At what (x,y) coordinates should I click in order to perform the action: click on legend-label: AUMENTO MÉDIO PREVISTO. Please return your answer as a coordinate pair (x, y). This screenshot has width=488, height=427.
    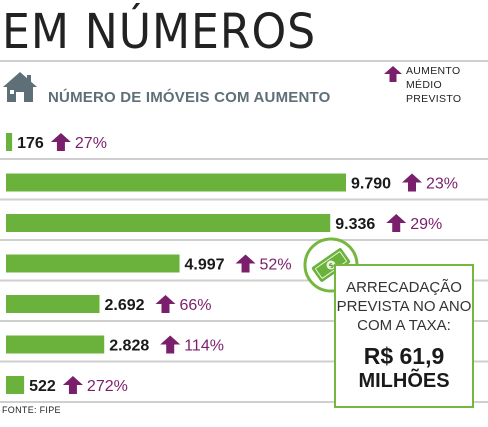
    Looking at the image, I should click on (434, 85).